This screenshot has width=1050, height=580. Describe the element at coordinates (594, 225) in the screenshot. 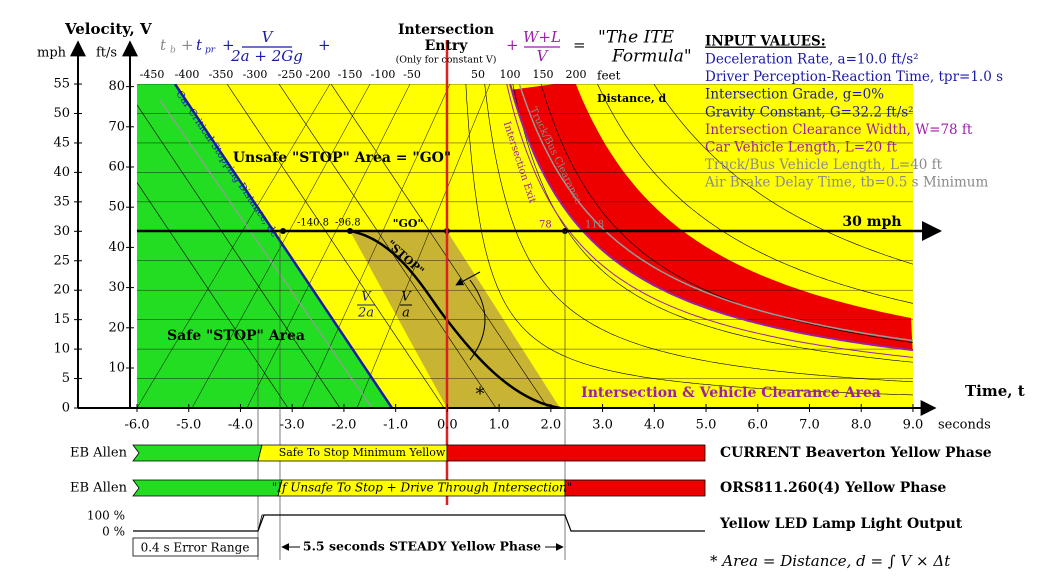

I see `distance-note: 118` at that location.